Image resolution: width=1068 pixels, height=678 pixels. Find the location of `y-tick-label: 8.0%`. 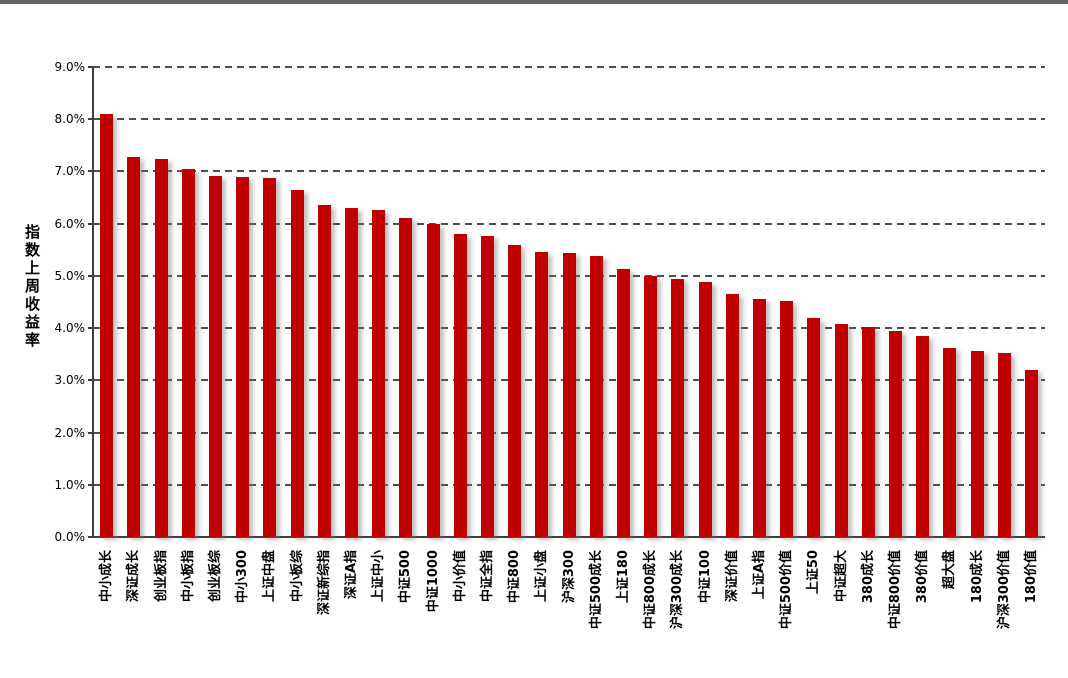

y-tick-label: 8.0% is located at coordinates (70, 119).